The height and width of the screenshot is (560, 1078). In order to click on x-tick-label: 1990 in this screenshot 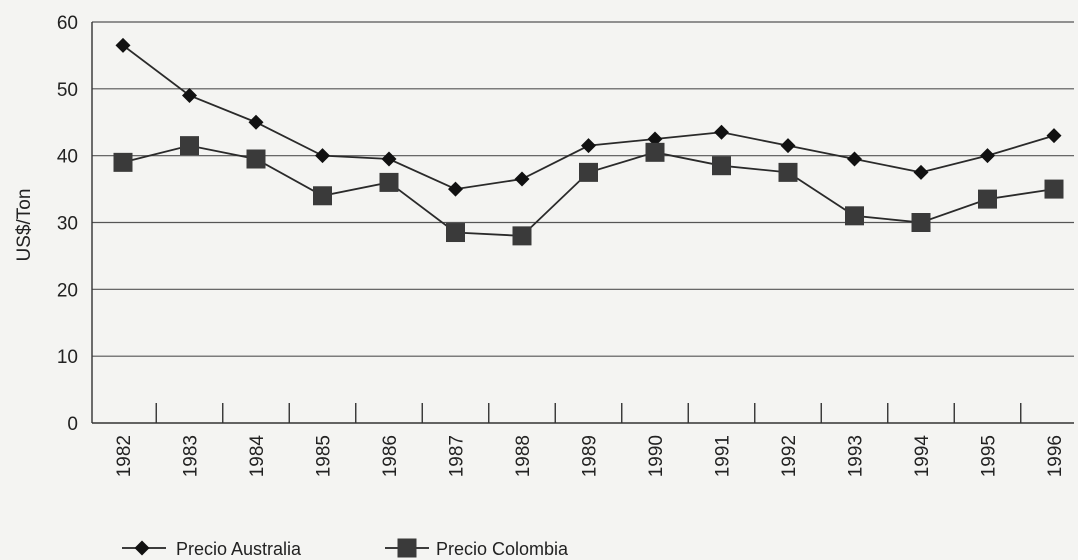, I will do `click(656, 456)`.